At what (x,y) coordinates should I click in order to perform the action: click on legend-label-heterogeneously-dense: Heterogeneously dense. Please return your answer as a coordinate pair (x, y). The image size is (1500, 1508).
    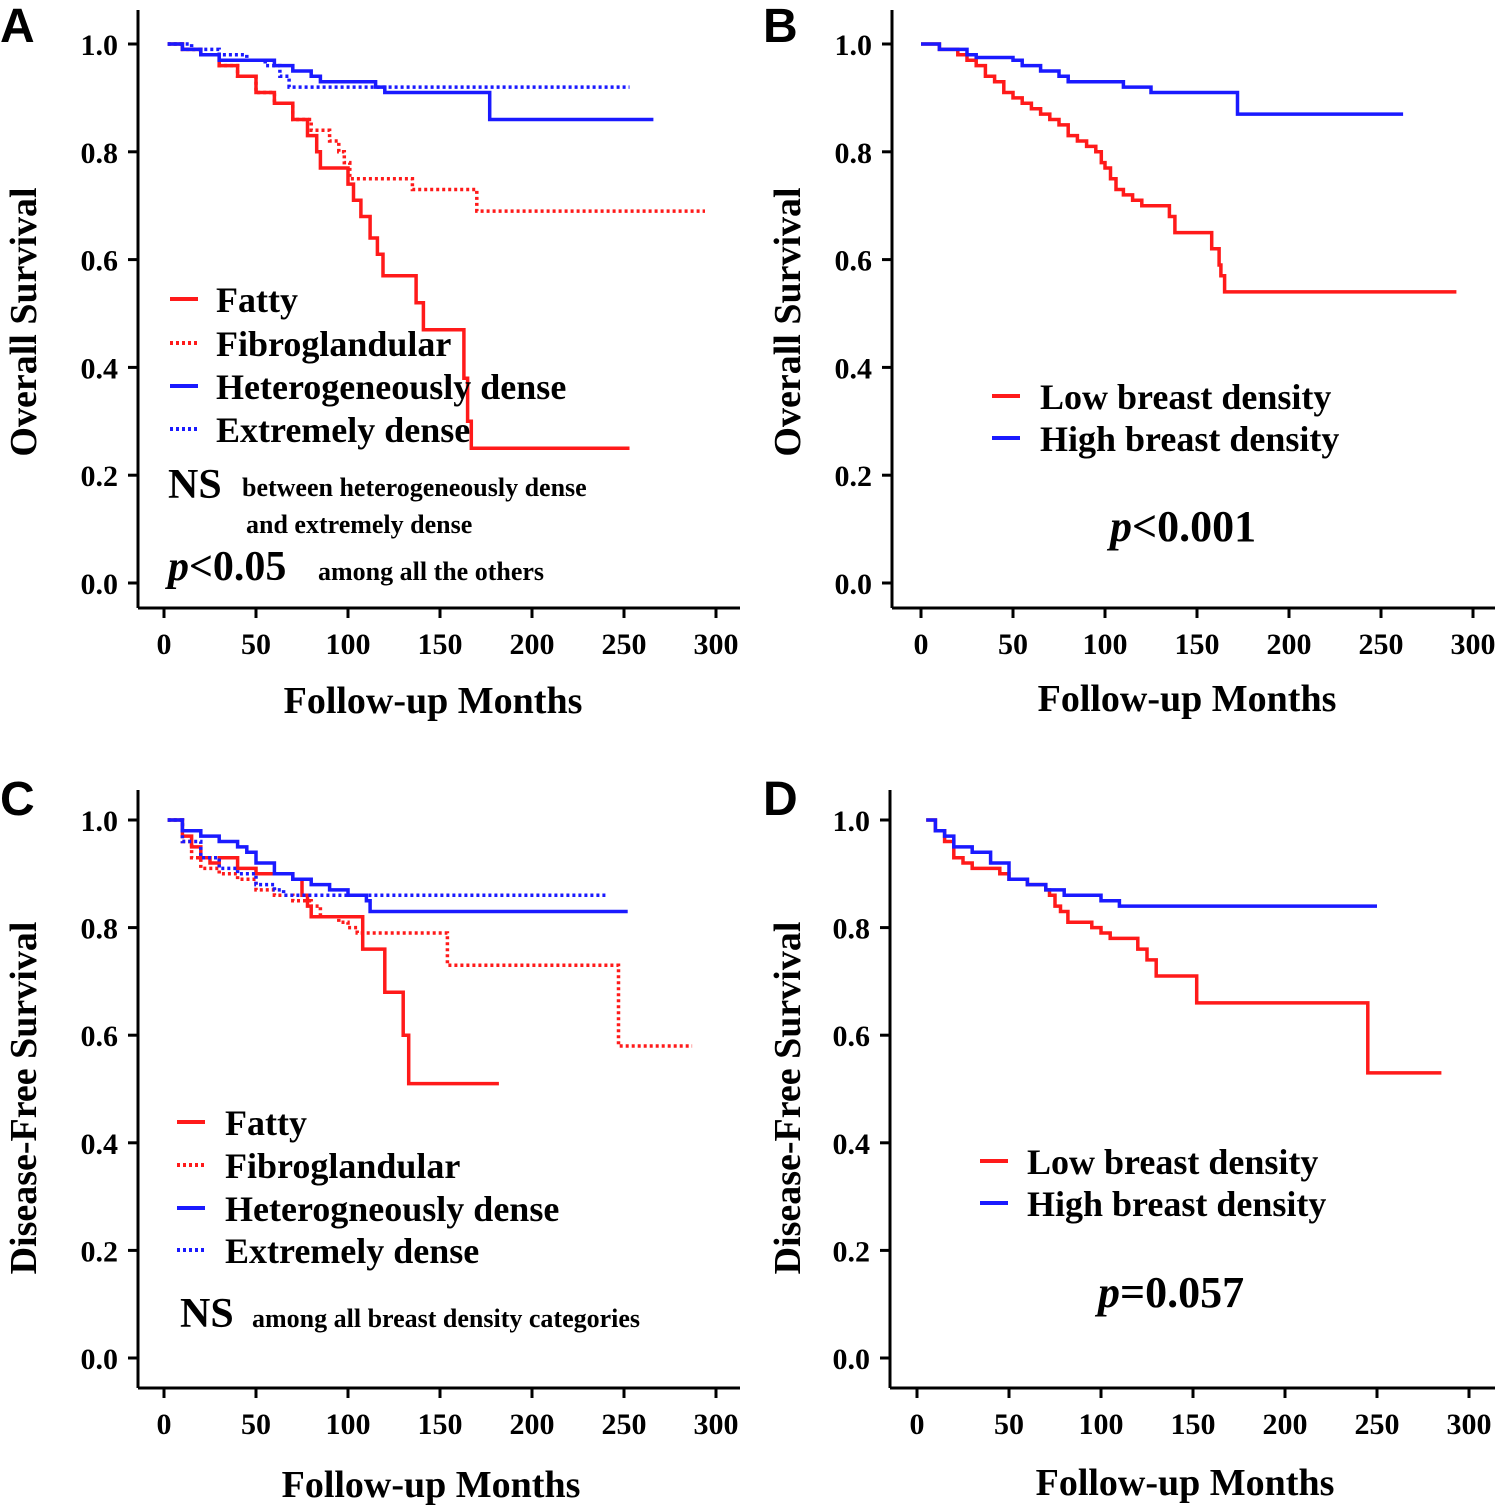
    Looking at the image, I should click on (391, 387).